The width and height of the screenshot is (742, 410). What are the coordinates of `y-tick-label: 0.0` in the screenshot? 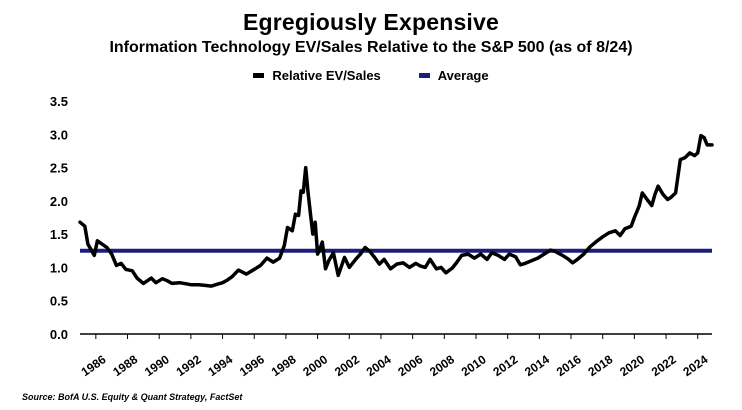 It's located at (59, 334).